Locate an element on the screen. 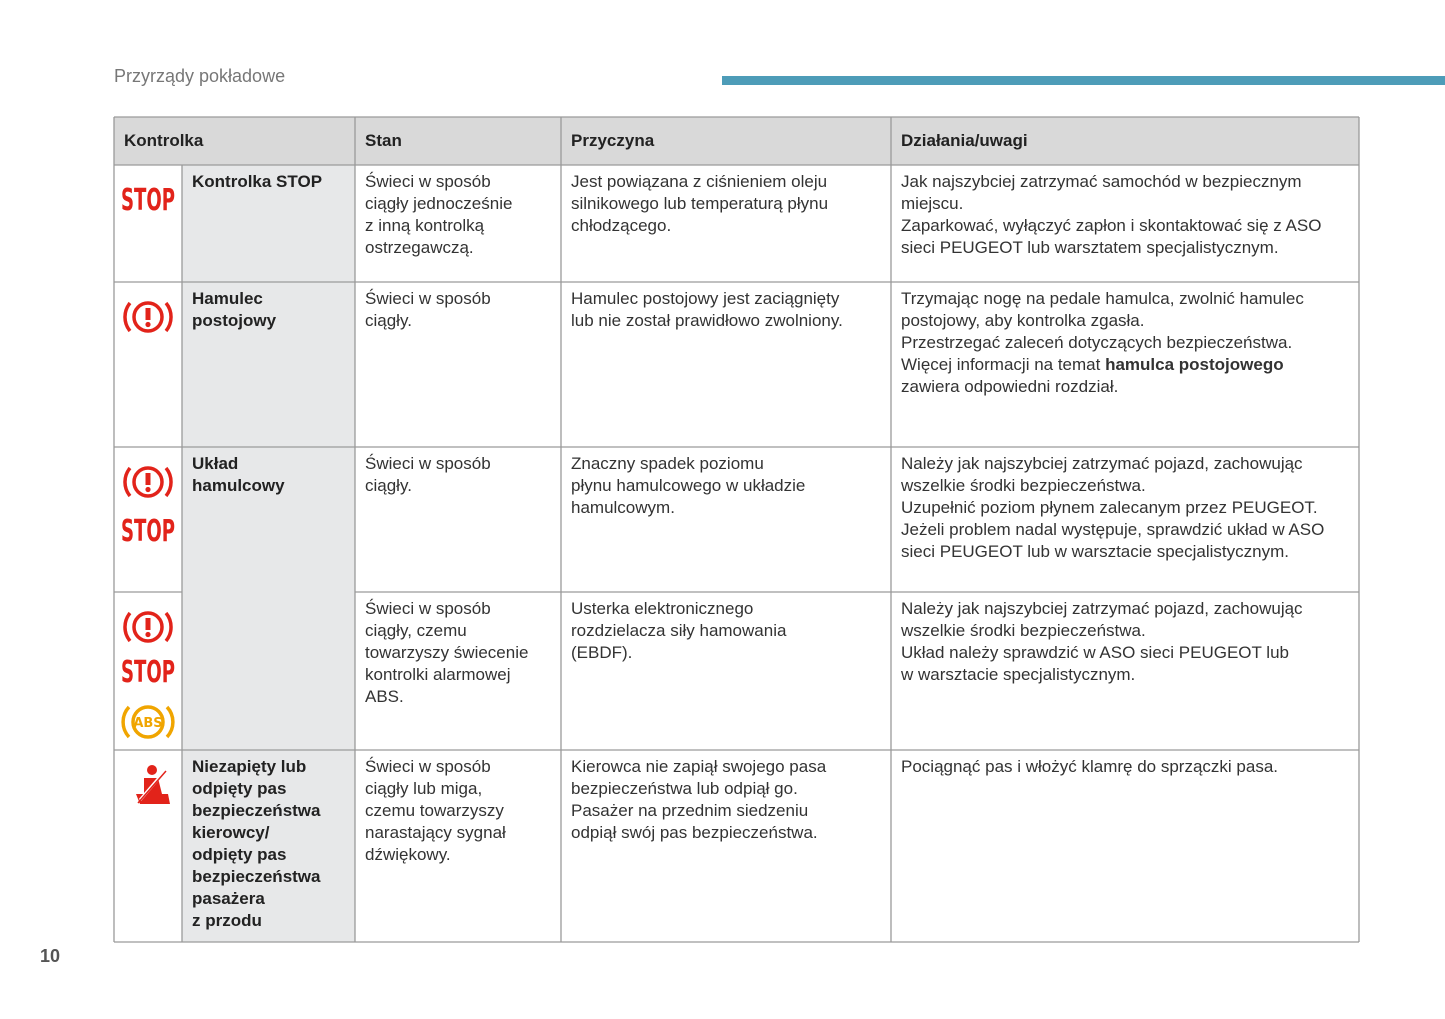  name-cell: Hamulec postojowy is located at coordinates (272, 310).